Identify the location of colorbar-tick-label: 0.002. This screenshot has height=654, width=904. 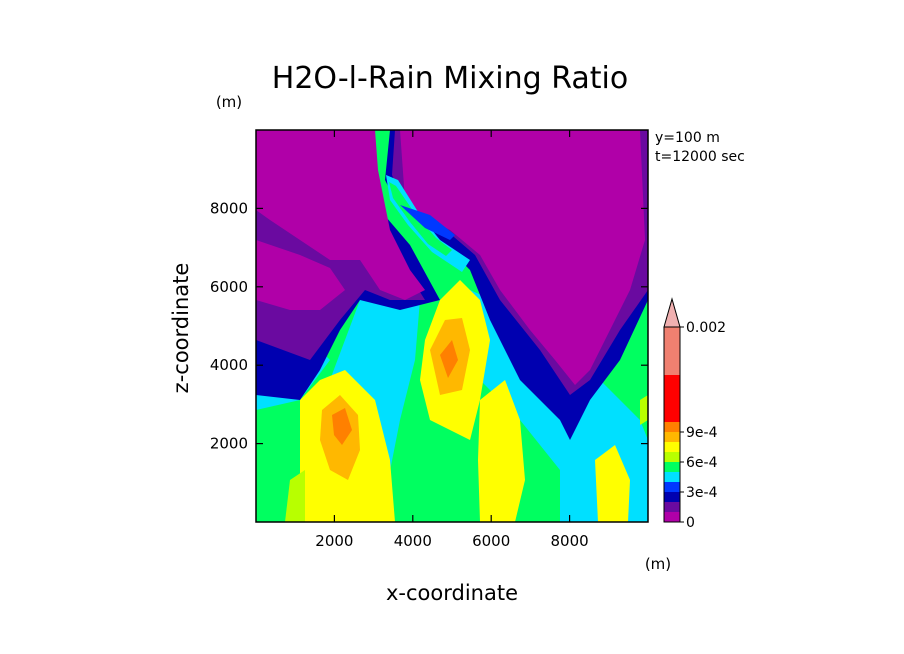
(706, 328).